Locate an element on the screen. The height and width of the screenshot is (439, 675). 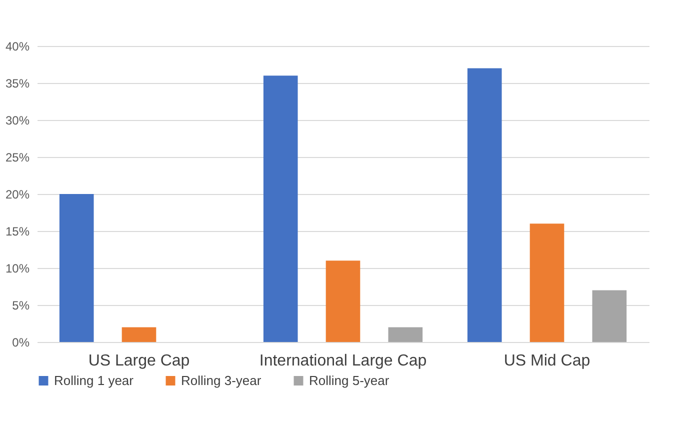
y-tick-label: 10% is located at coordinates (17, 269).